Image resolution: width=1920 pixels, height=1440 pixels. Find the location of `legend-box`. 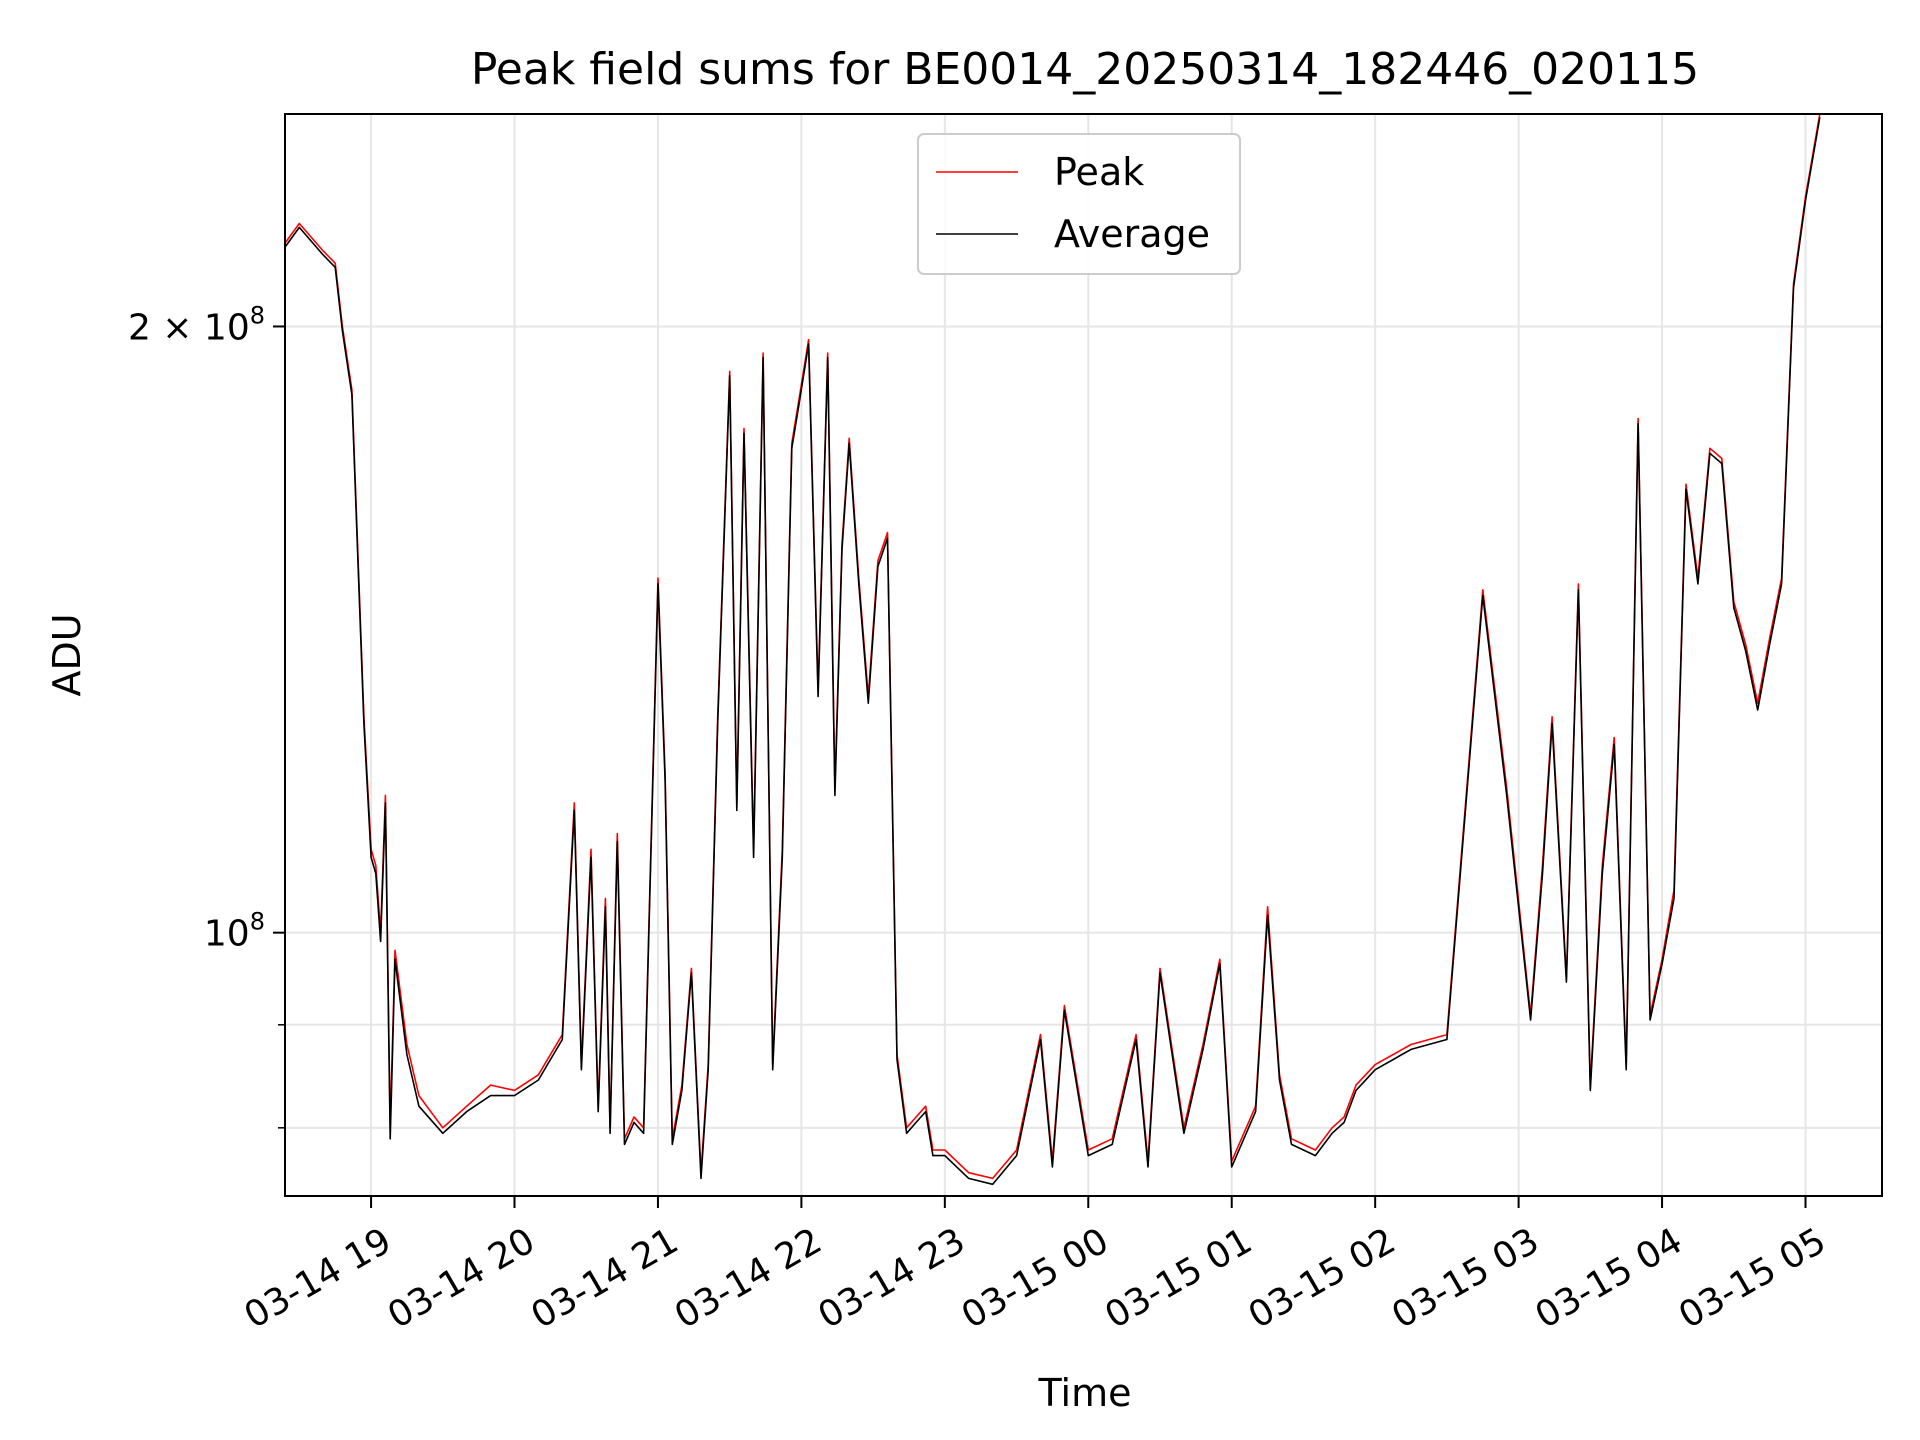

legend-box is located at coordinates (1079, 204).